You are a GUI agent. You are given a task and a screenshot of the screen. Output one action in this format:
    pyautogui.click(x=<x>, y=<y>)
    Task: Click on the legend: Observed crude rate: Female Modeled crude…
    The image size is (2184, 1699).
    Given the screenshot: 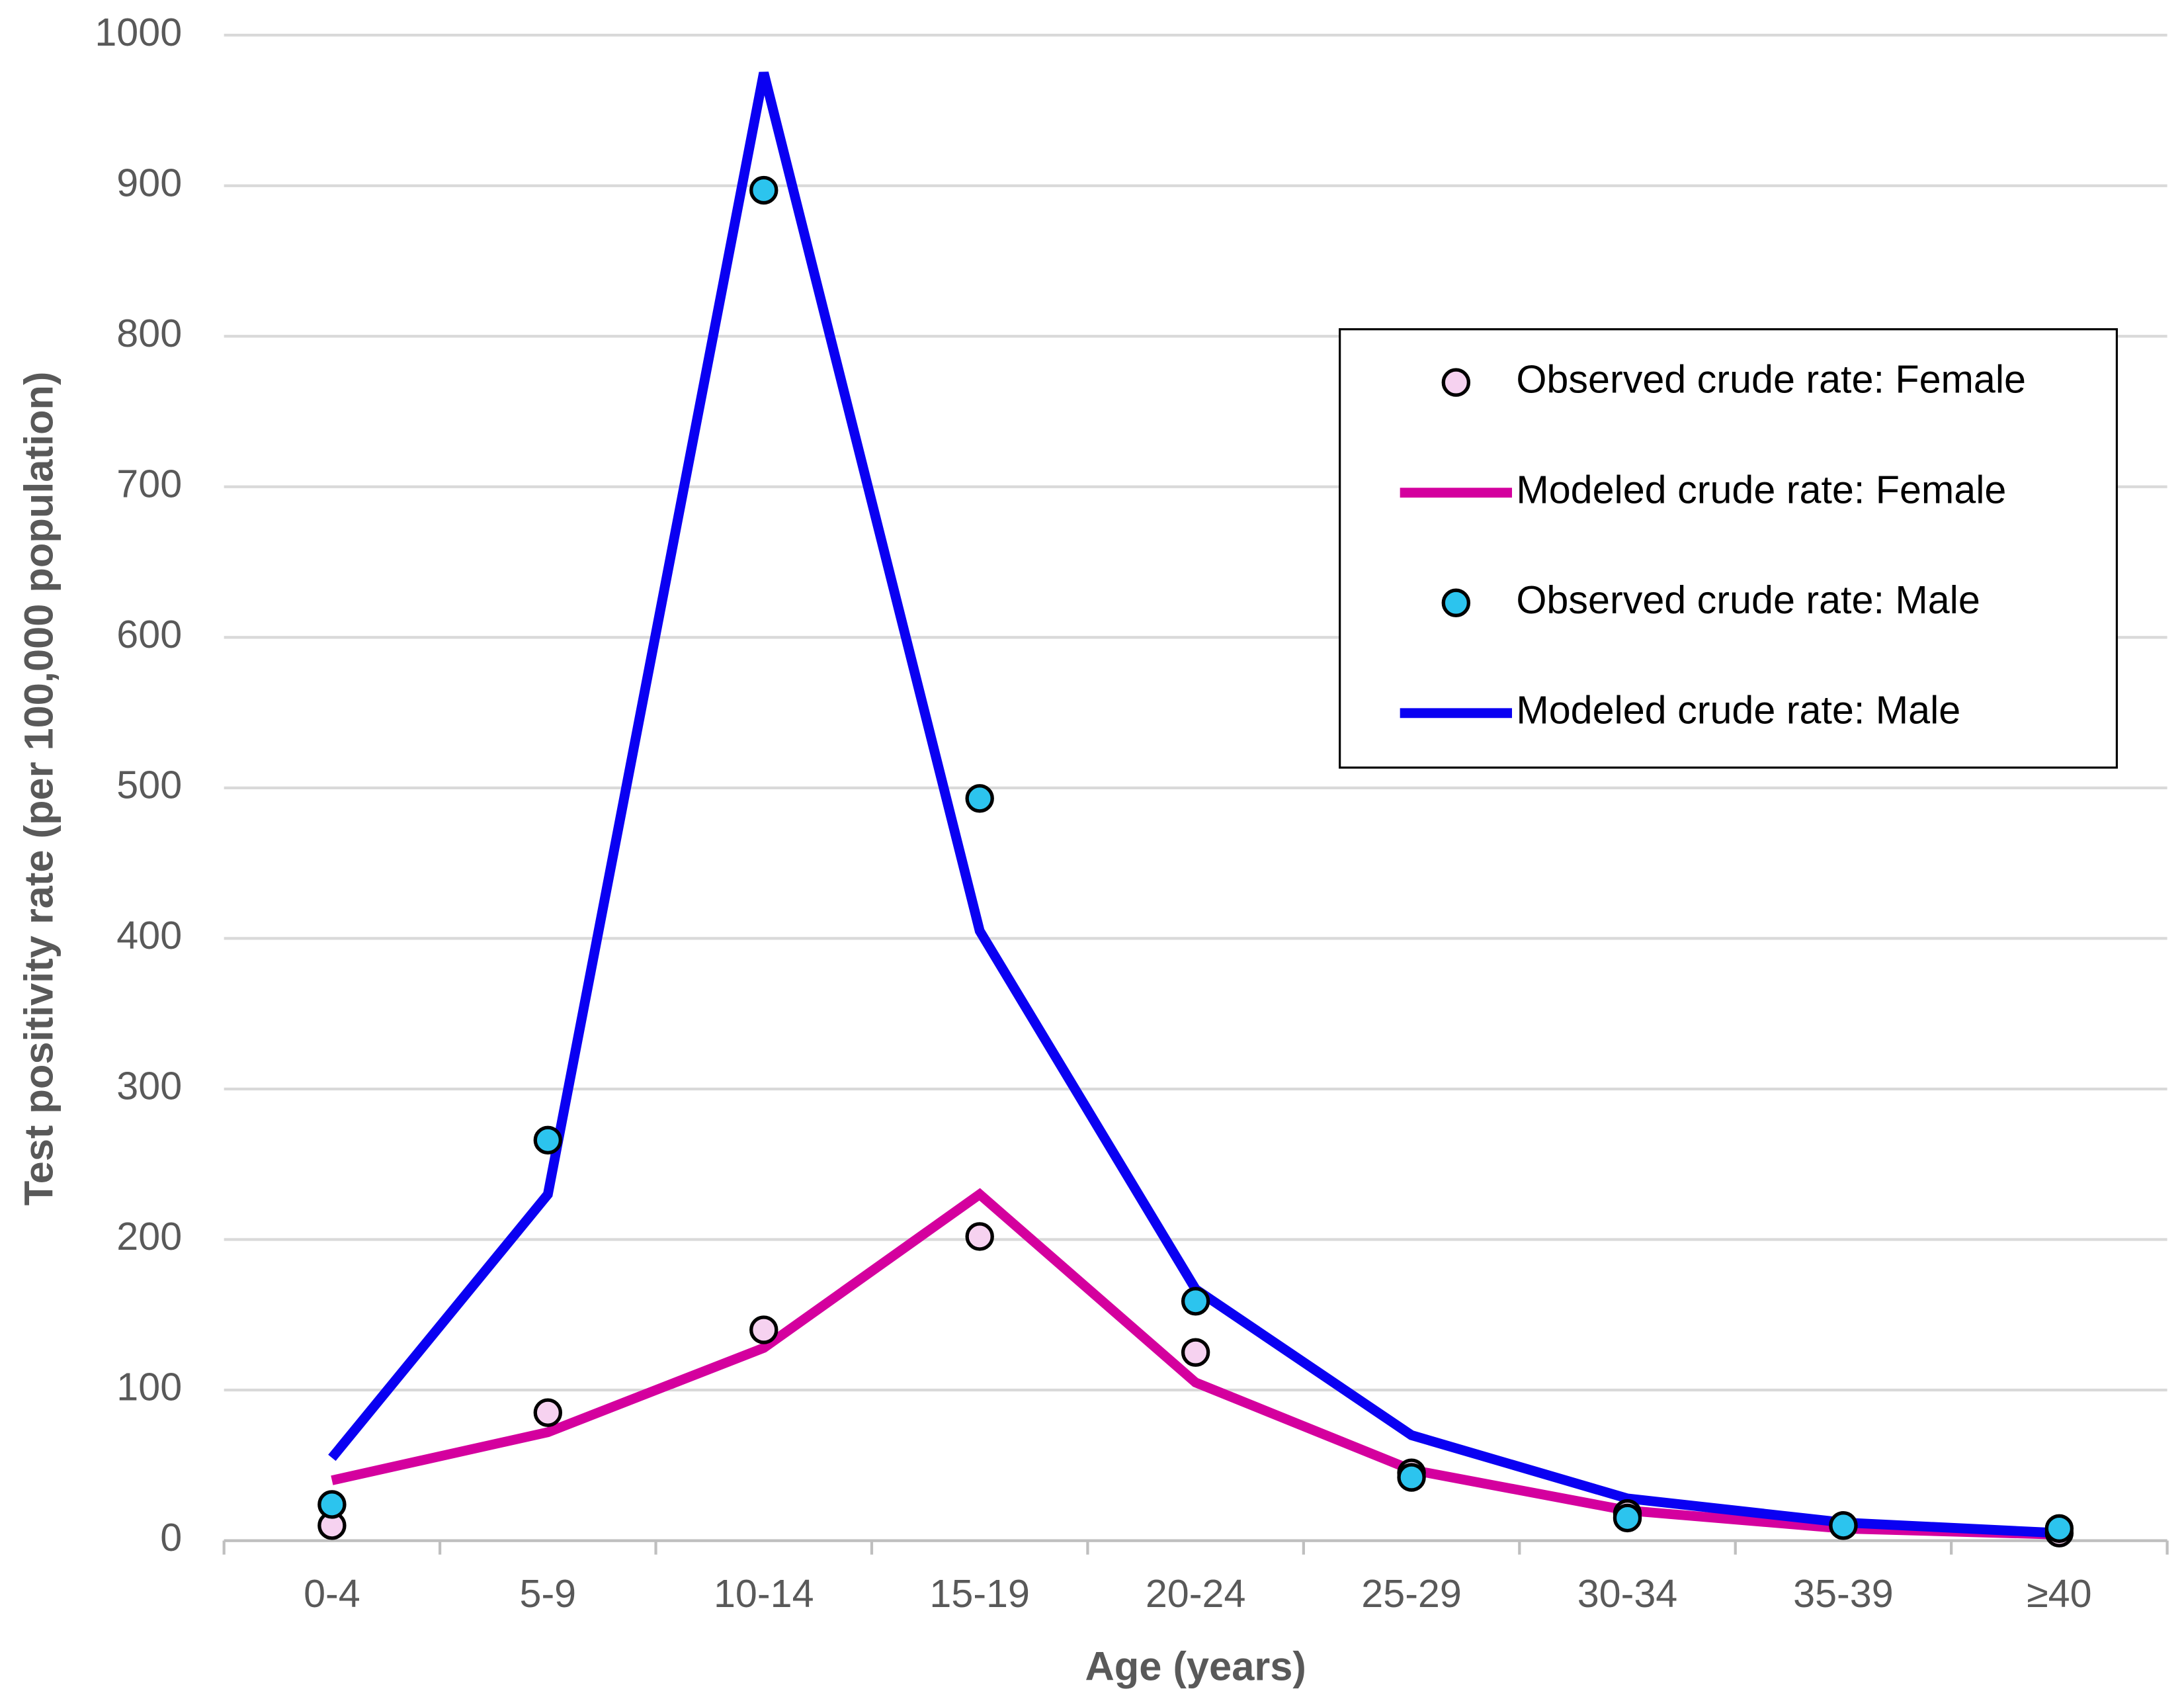 What is the action you would take?
    pyautogui.click(x=1728, y=548)
    